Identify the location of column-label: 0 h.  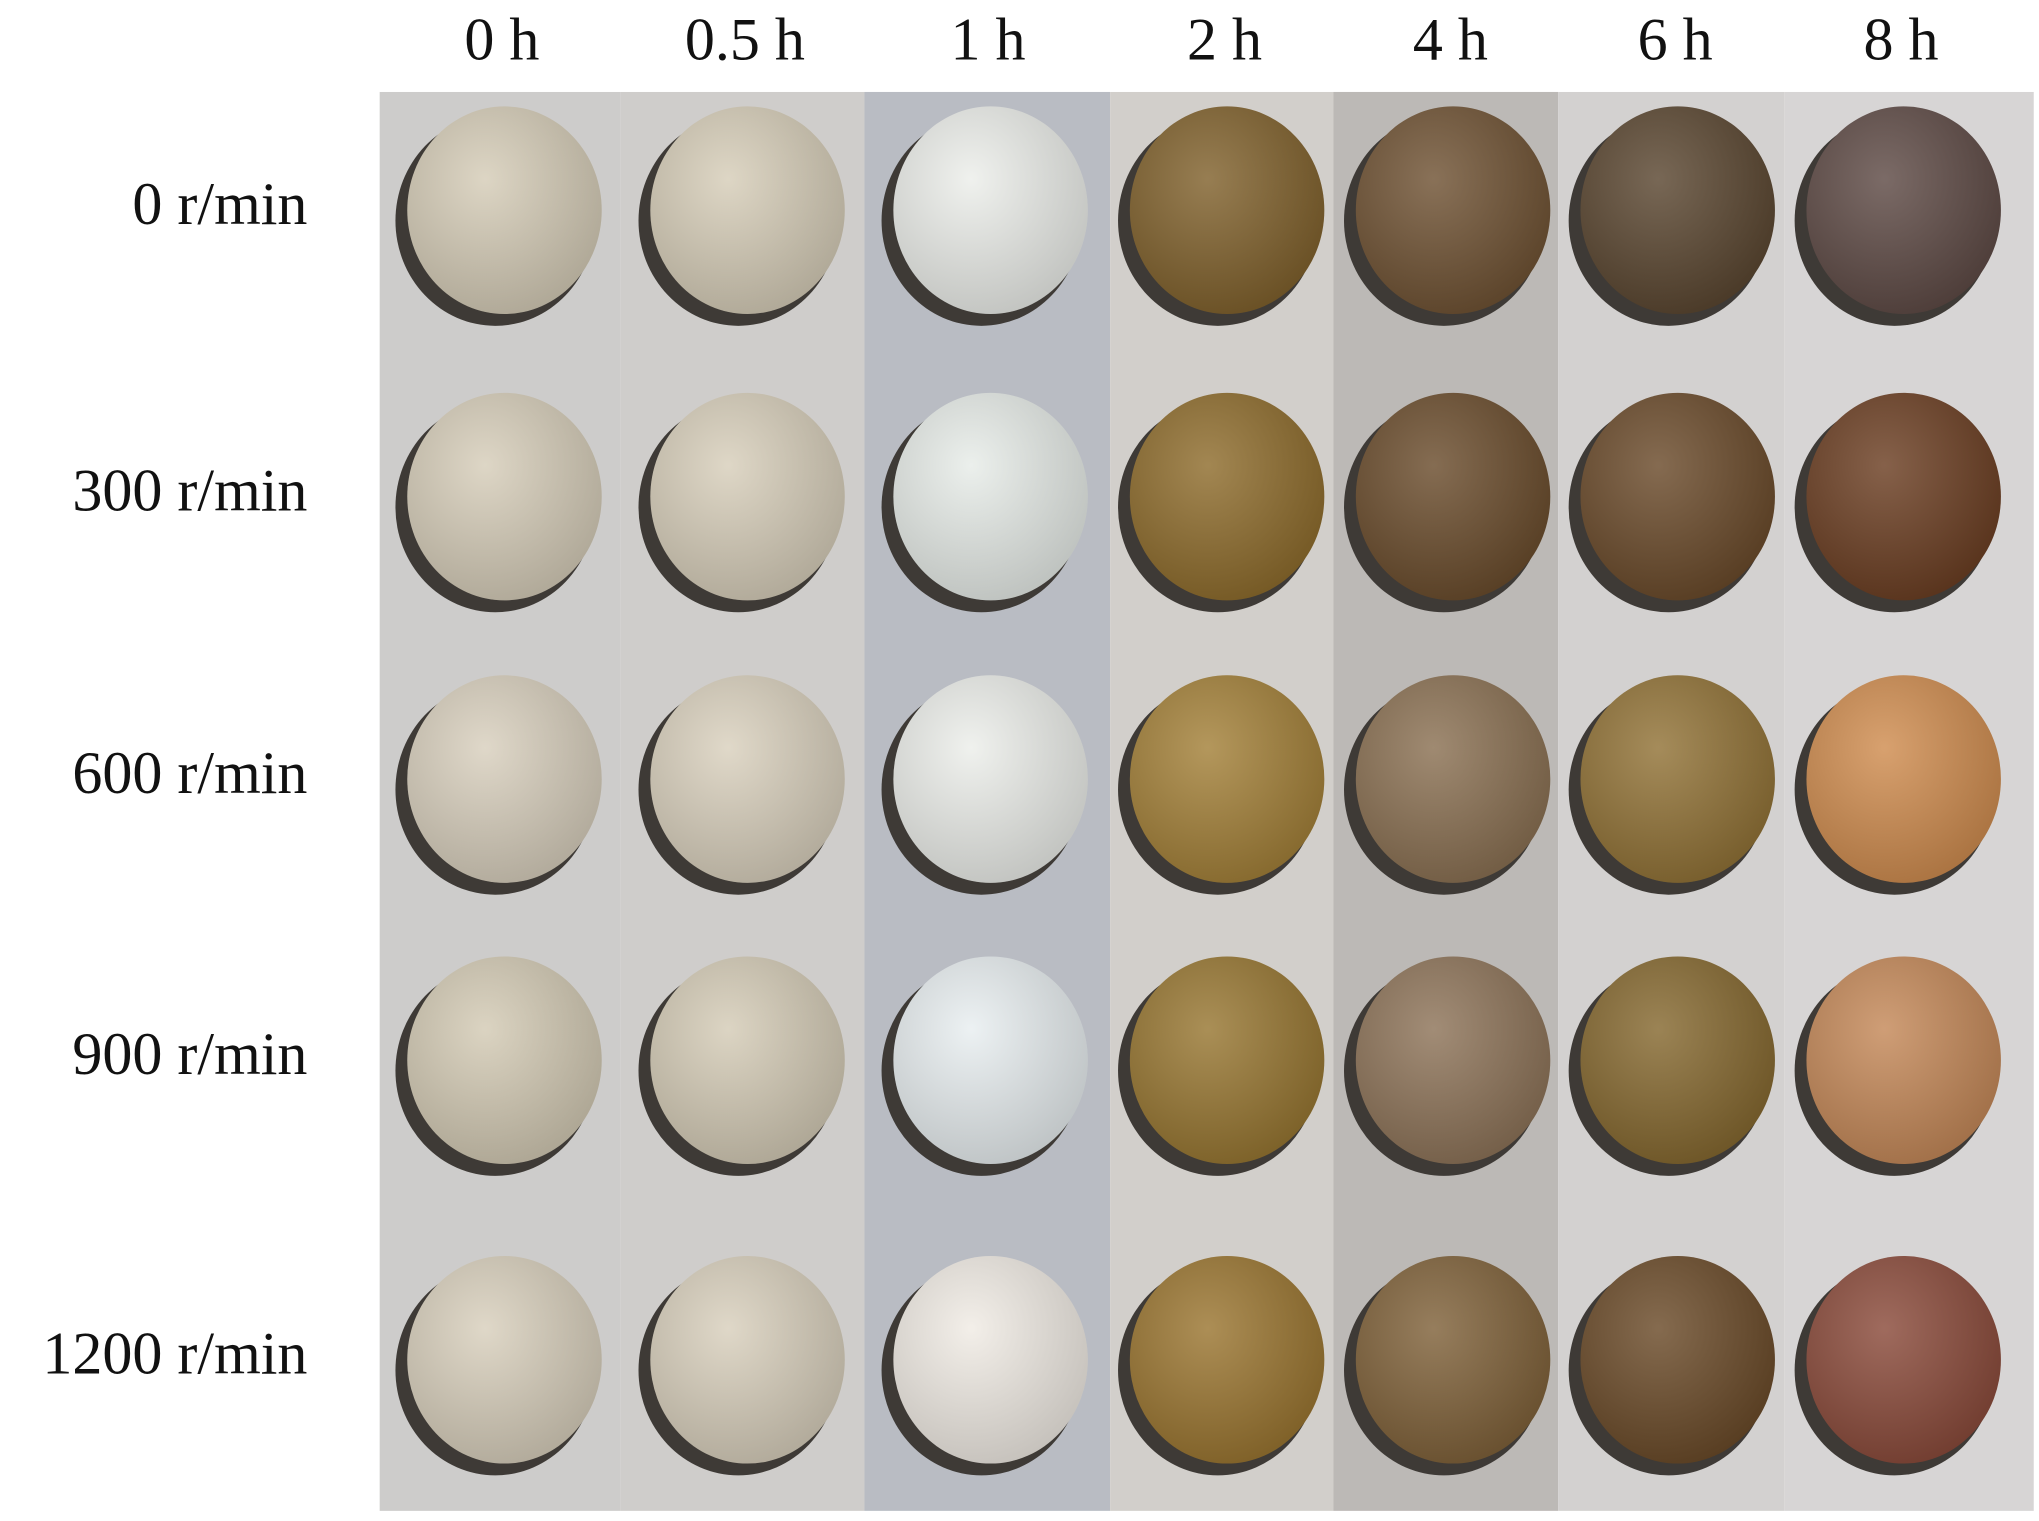
(501, 40).